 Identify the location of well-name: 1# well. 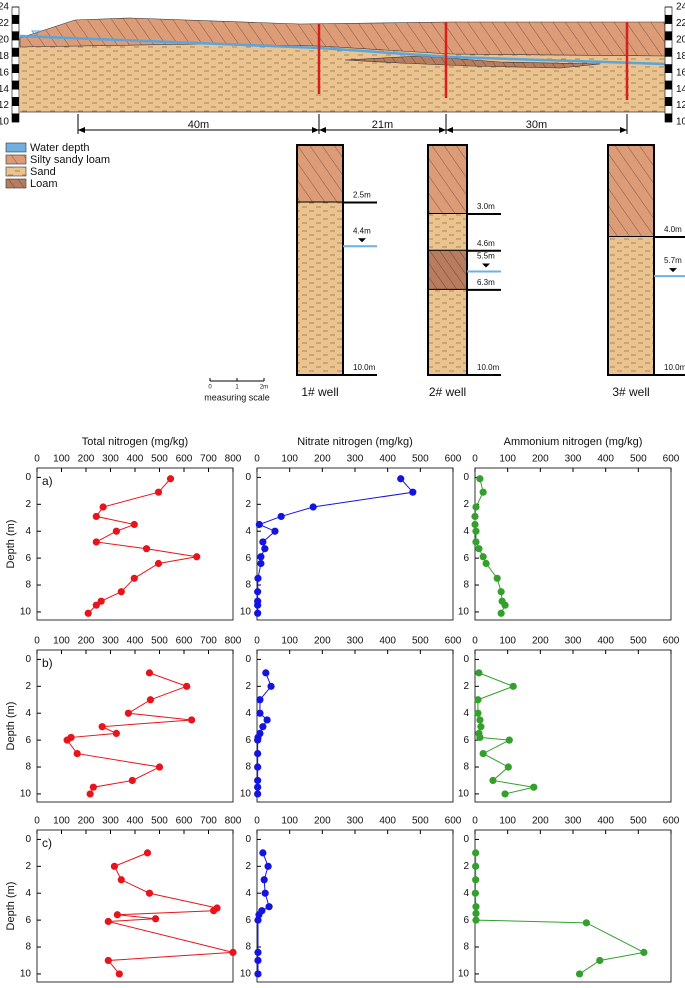
(319, 392).